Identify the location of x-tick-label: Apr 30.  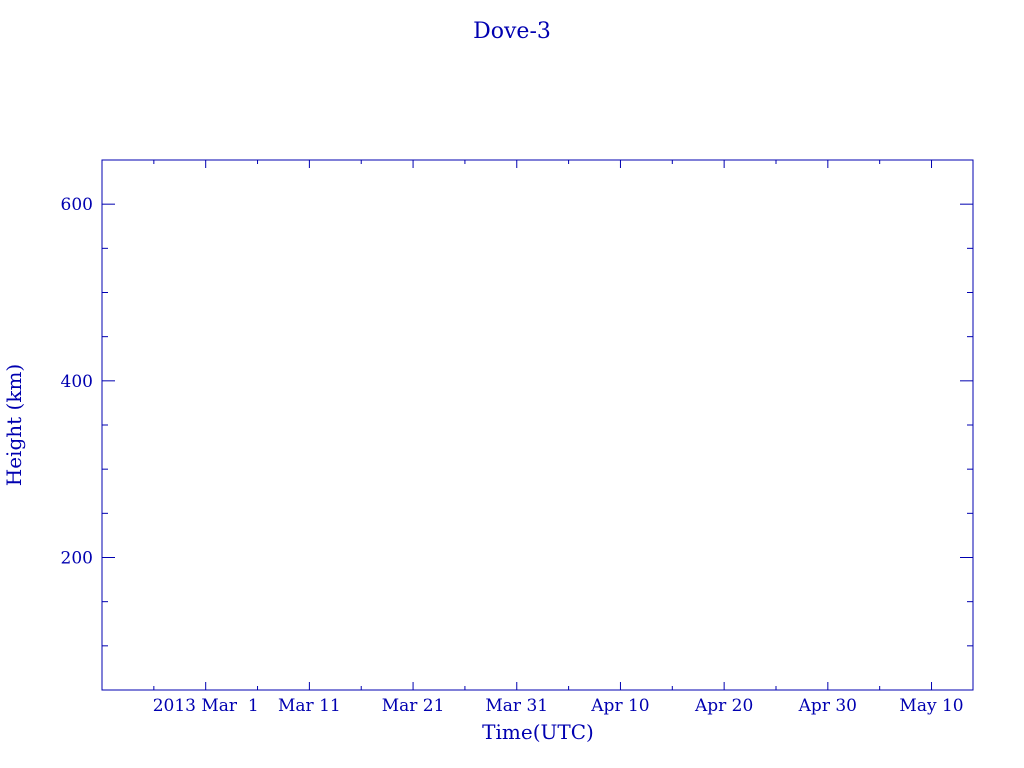
(827, 706).